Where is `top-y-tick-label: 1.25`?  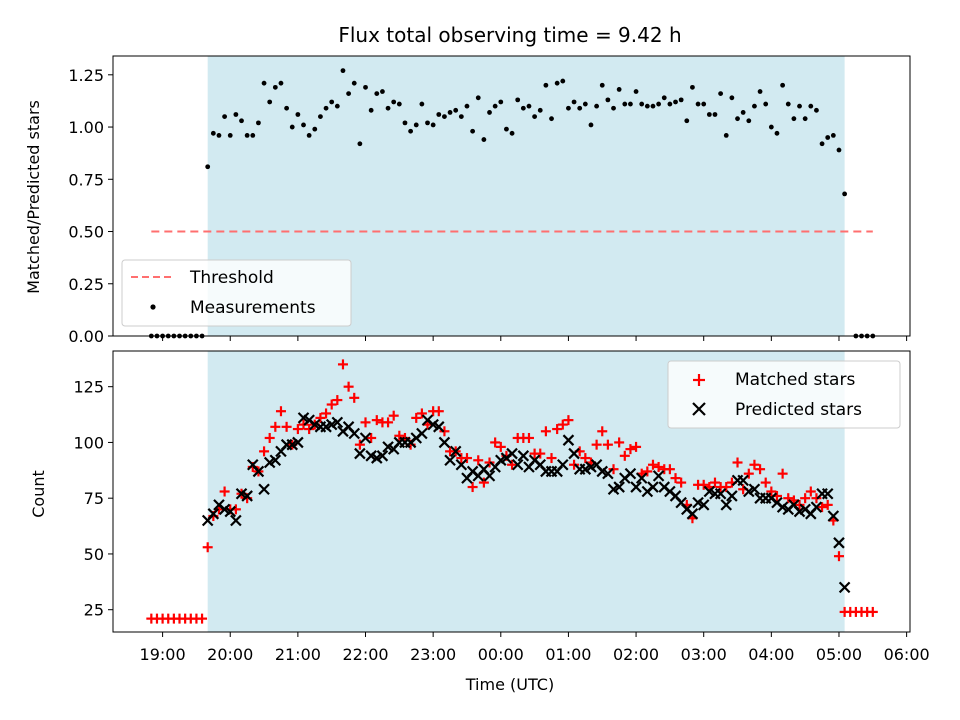
top-y-tick-label: 1.25 is located at coordinates (86, 75).